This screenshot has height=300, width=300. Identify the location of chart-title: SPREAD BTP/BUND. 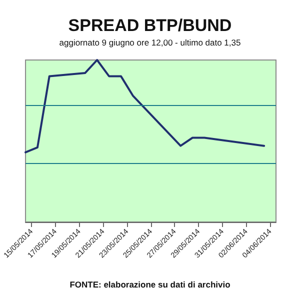
(150, 25).